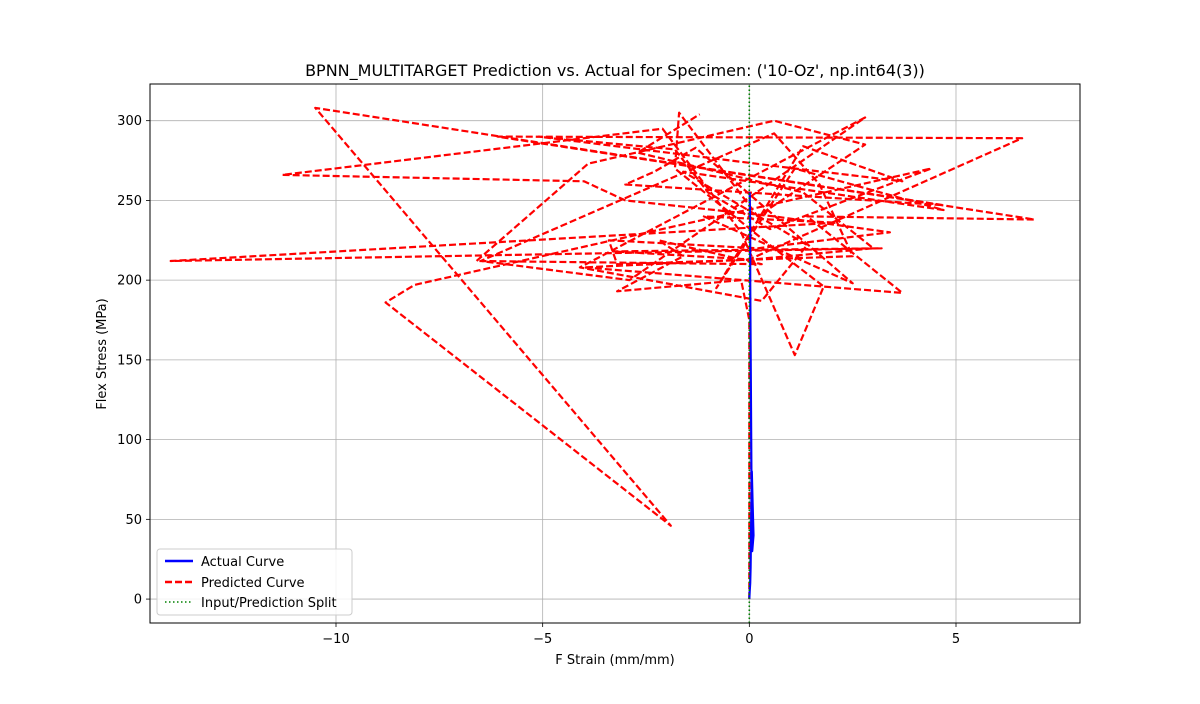  What do you see at coordinates (129, 360) in the screenshot?
I see `y-tick-label: 150` at bounding box center [129, 360].